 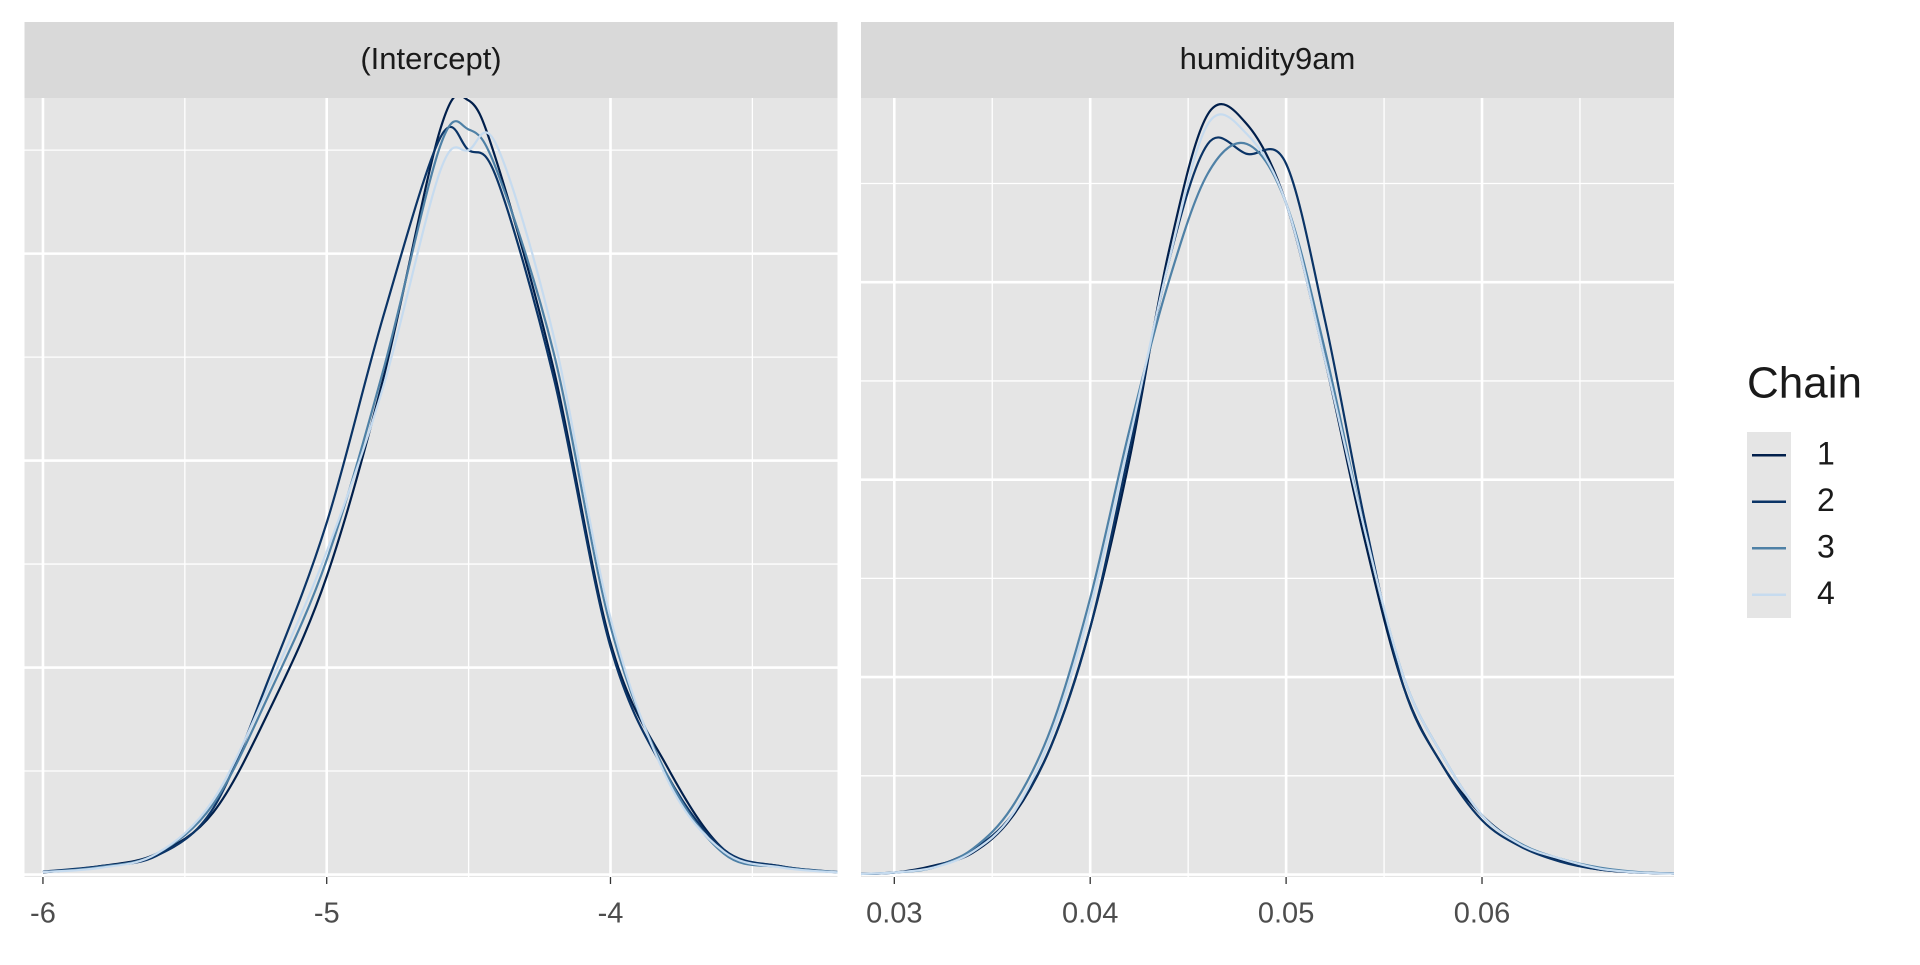 I want to click on x-tick-label: 0.06, so click(x=1482, y=914).